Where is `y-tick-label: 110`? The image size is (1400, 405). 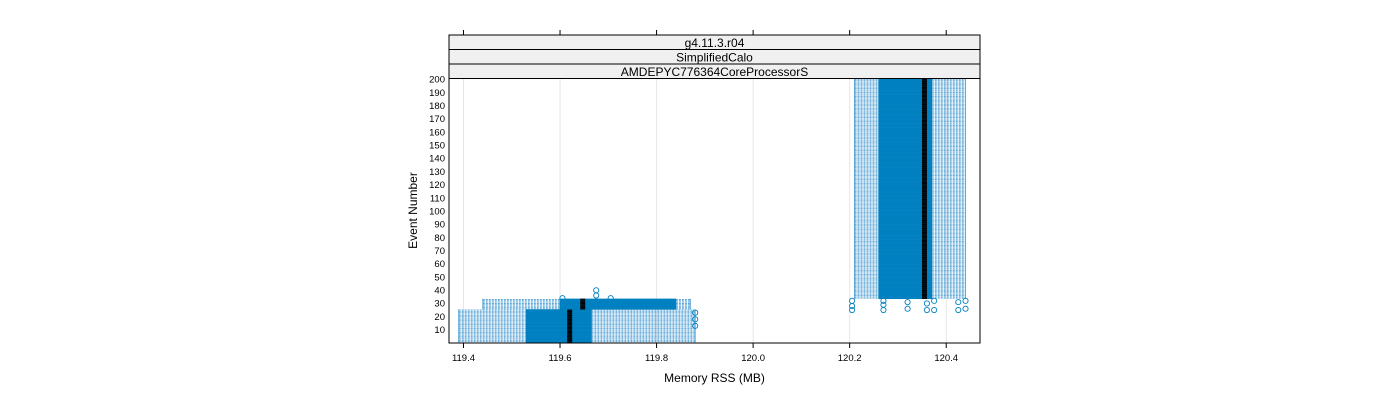
y-tick-label: 110 is located at coordinates (437, 198).